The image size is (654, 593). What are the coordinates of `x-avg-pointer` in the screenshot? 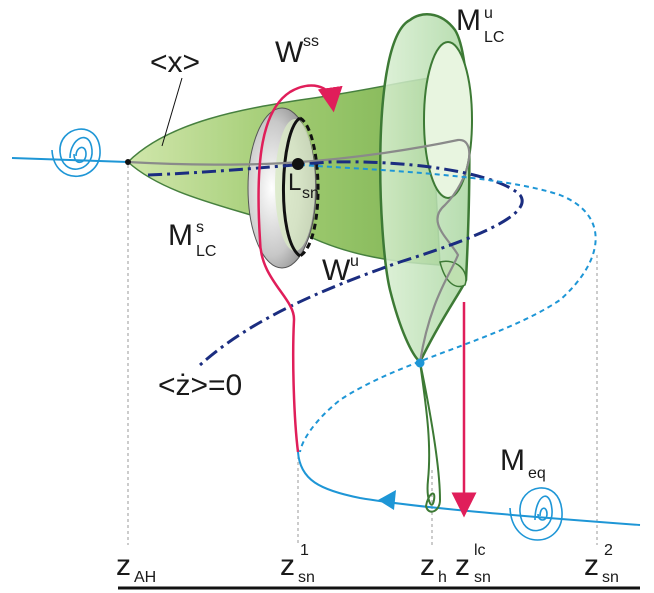 It's located at (172, 112).